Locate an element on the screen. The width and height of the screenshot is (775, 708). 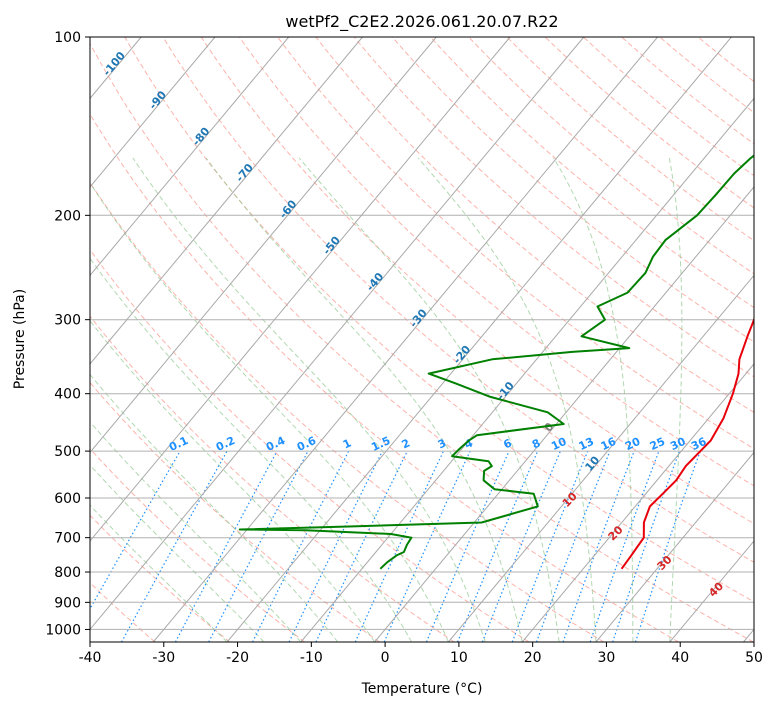
y-axis-title: Pressure (hPa) is located at coordinates (20, 339).